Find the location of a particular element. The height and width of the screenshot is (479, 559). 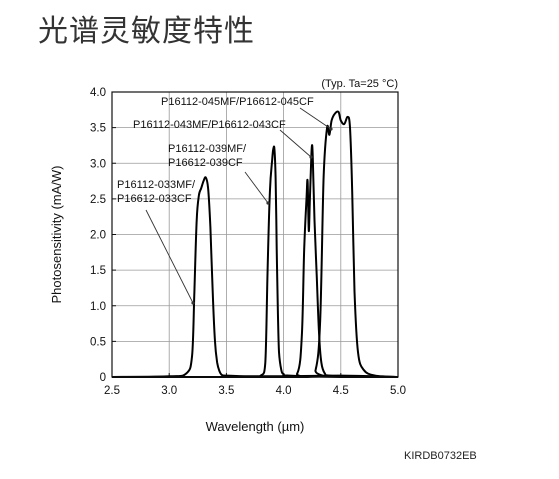

x-tick-label: 2.5 is located at coordinates (112, 391).